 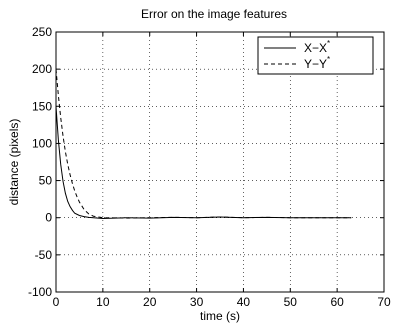 I want to click on y-tick-label: -100, so click(x=40, y=292).